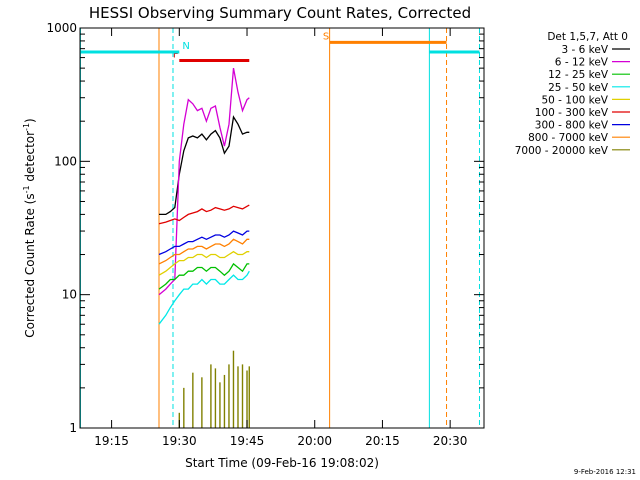 The height and width of the screenshot is (480, 640). Describe the element at coordinates (176, 55) in the screenshot. I see `flag-label-F: F` at that location.